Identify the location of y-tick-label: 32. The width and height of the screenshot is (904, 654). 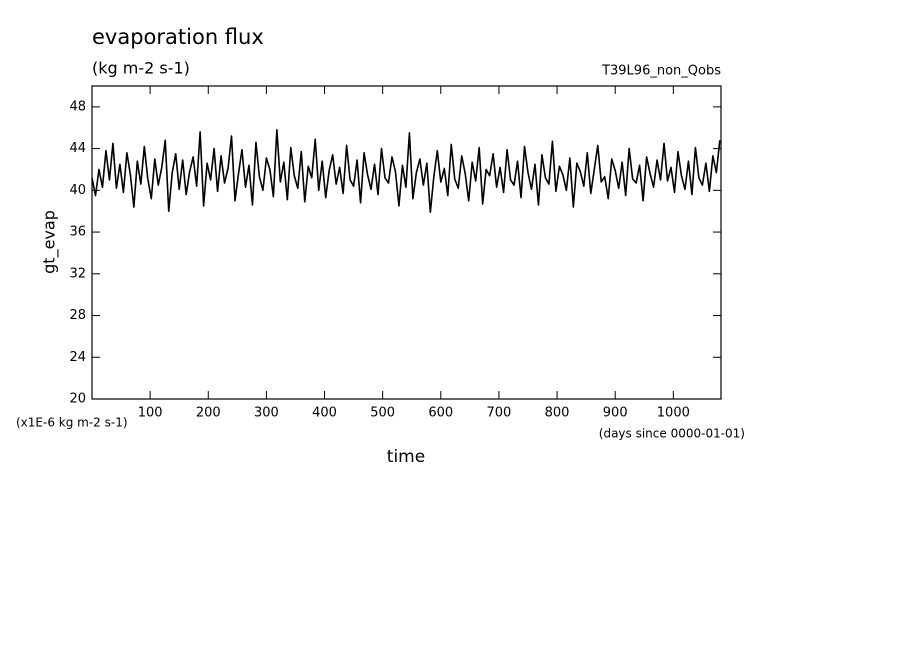
(77, 273).